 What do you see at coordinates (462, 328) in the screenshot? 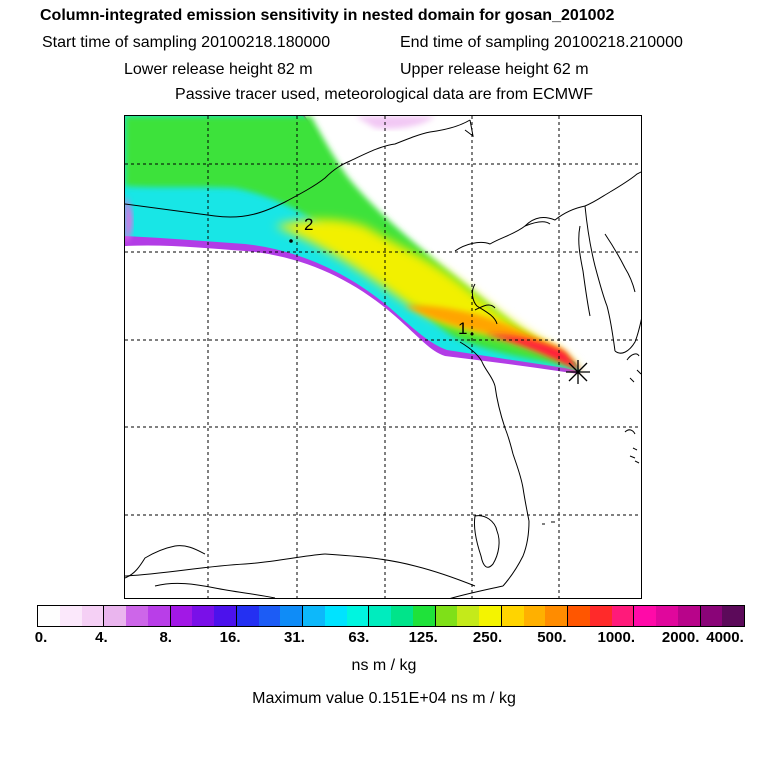
I see `marker-1-label: 1` at bounding box center [462, 328].